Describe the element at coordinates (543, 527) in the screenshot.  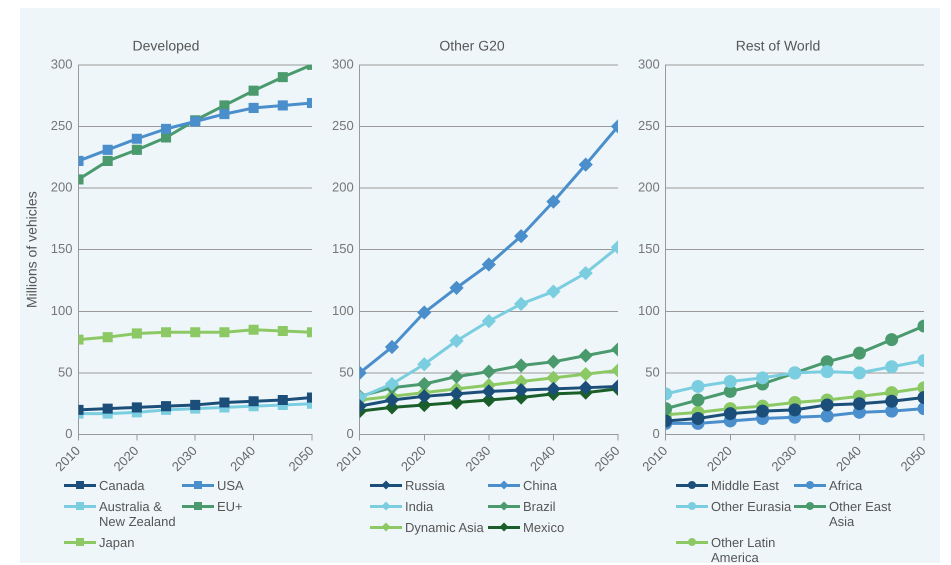
I see `legend-label: Mexico` at that location.